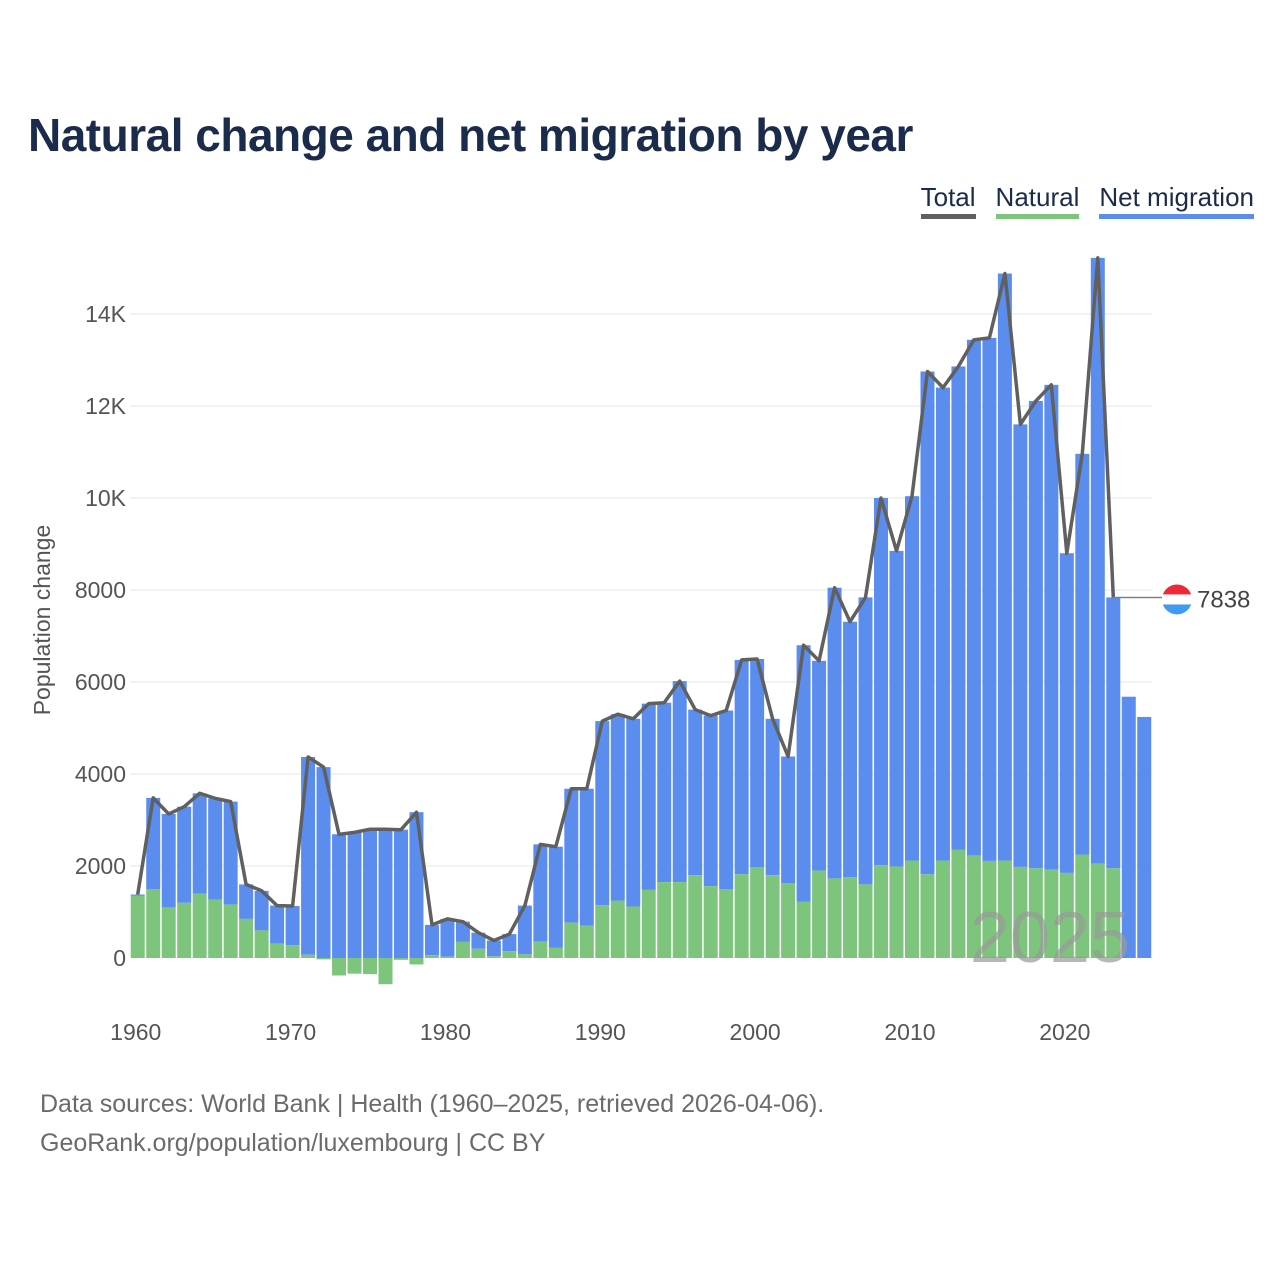  Describe the element at coordinates (942, 624) in the screenshot. I see `bar-net-migration-2012` at that location.